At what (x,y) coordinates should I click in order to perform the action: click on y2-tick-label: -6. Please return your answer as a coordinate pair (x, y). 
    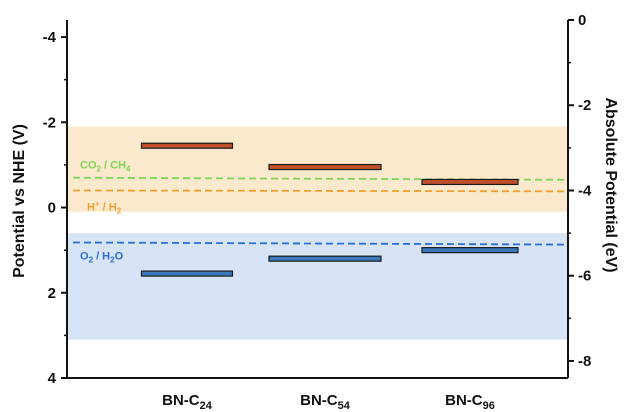
    Looking at the image, I should click on (584, 276).